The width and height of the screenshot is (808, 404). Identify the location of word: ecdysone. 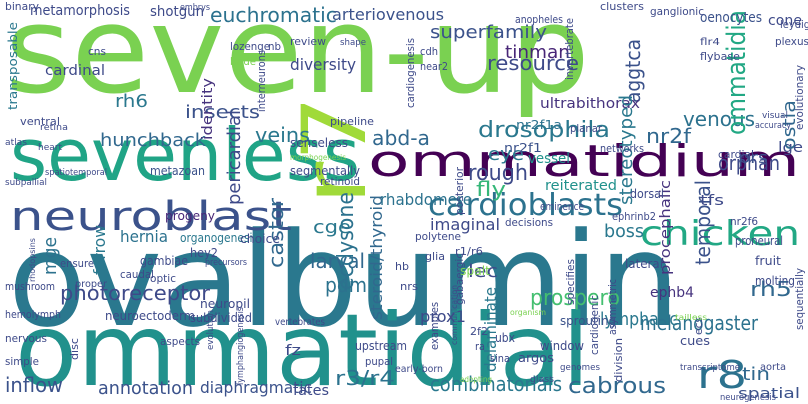
(346, 241).